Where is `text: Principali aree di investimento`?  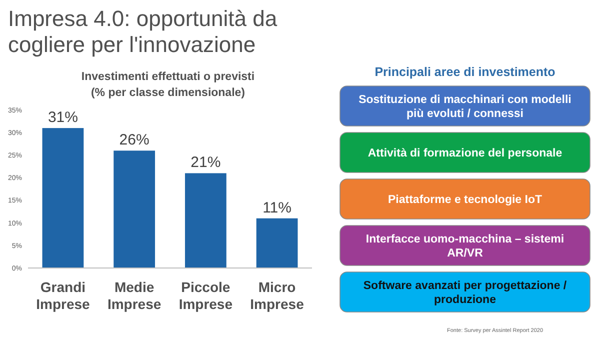 text: Principali aree di investimento is located at coordinates (465, 72).